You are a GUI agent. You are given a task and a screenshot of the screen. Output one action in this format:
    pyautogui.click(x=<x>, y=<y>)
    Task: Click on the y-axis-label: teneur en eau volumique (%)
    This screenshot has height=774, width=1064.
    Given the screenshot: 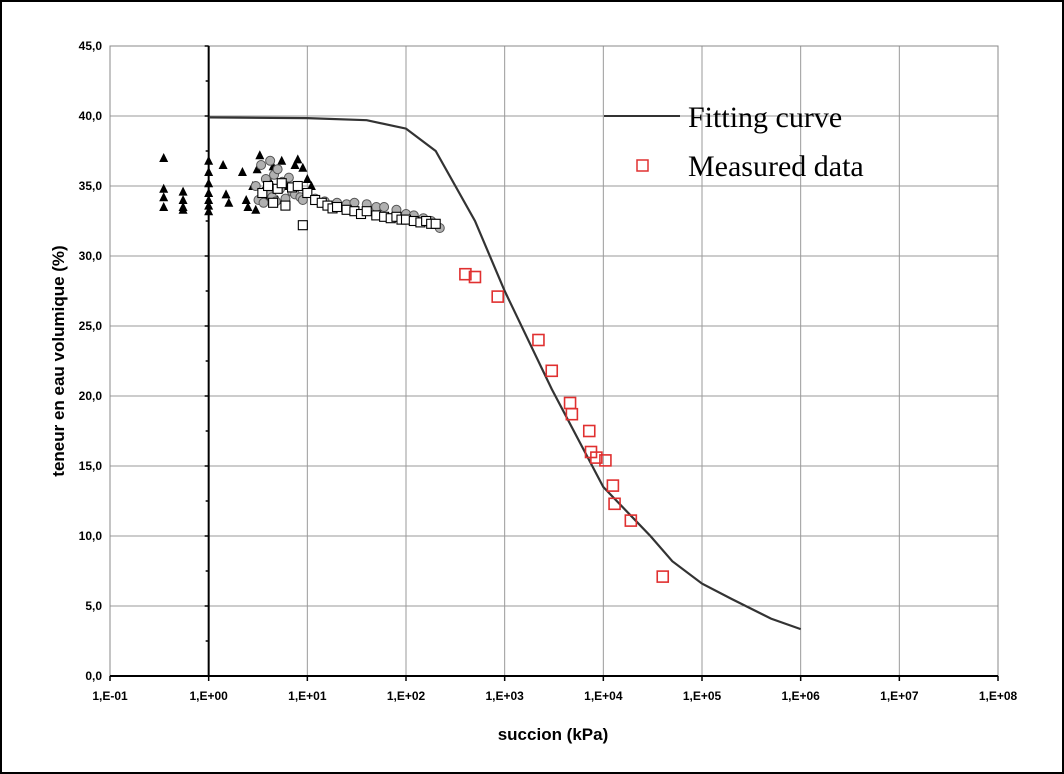 What is the action you would take?
    pyautogui.click(x=58, y=360)
    